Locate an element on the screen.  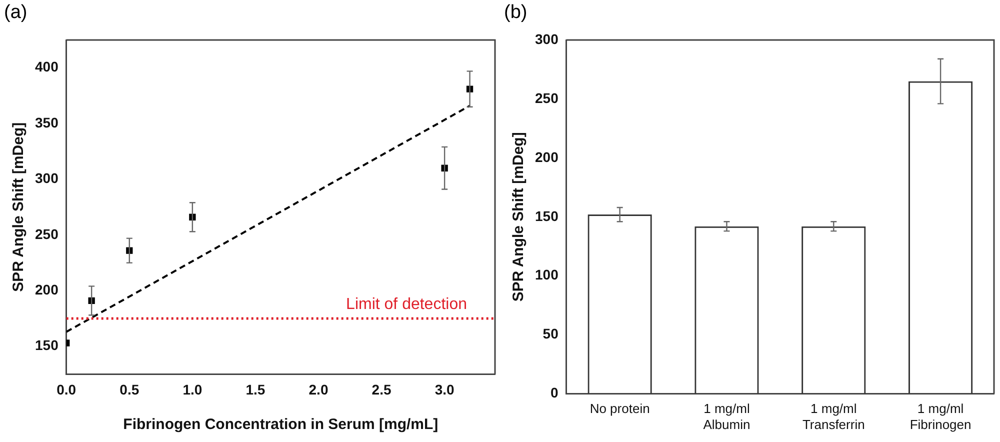
x-tick-label: 1 mg/ml Transferrin is located at coordinates (833, 416).